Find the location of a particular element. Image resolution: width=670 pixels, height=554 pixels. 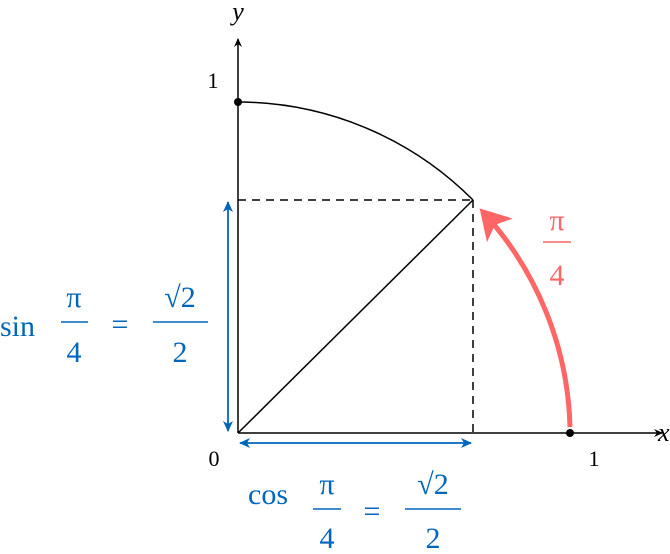

cos-value-num: √2 is located at coordinates (432, 484).